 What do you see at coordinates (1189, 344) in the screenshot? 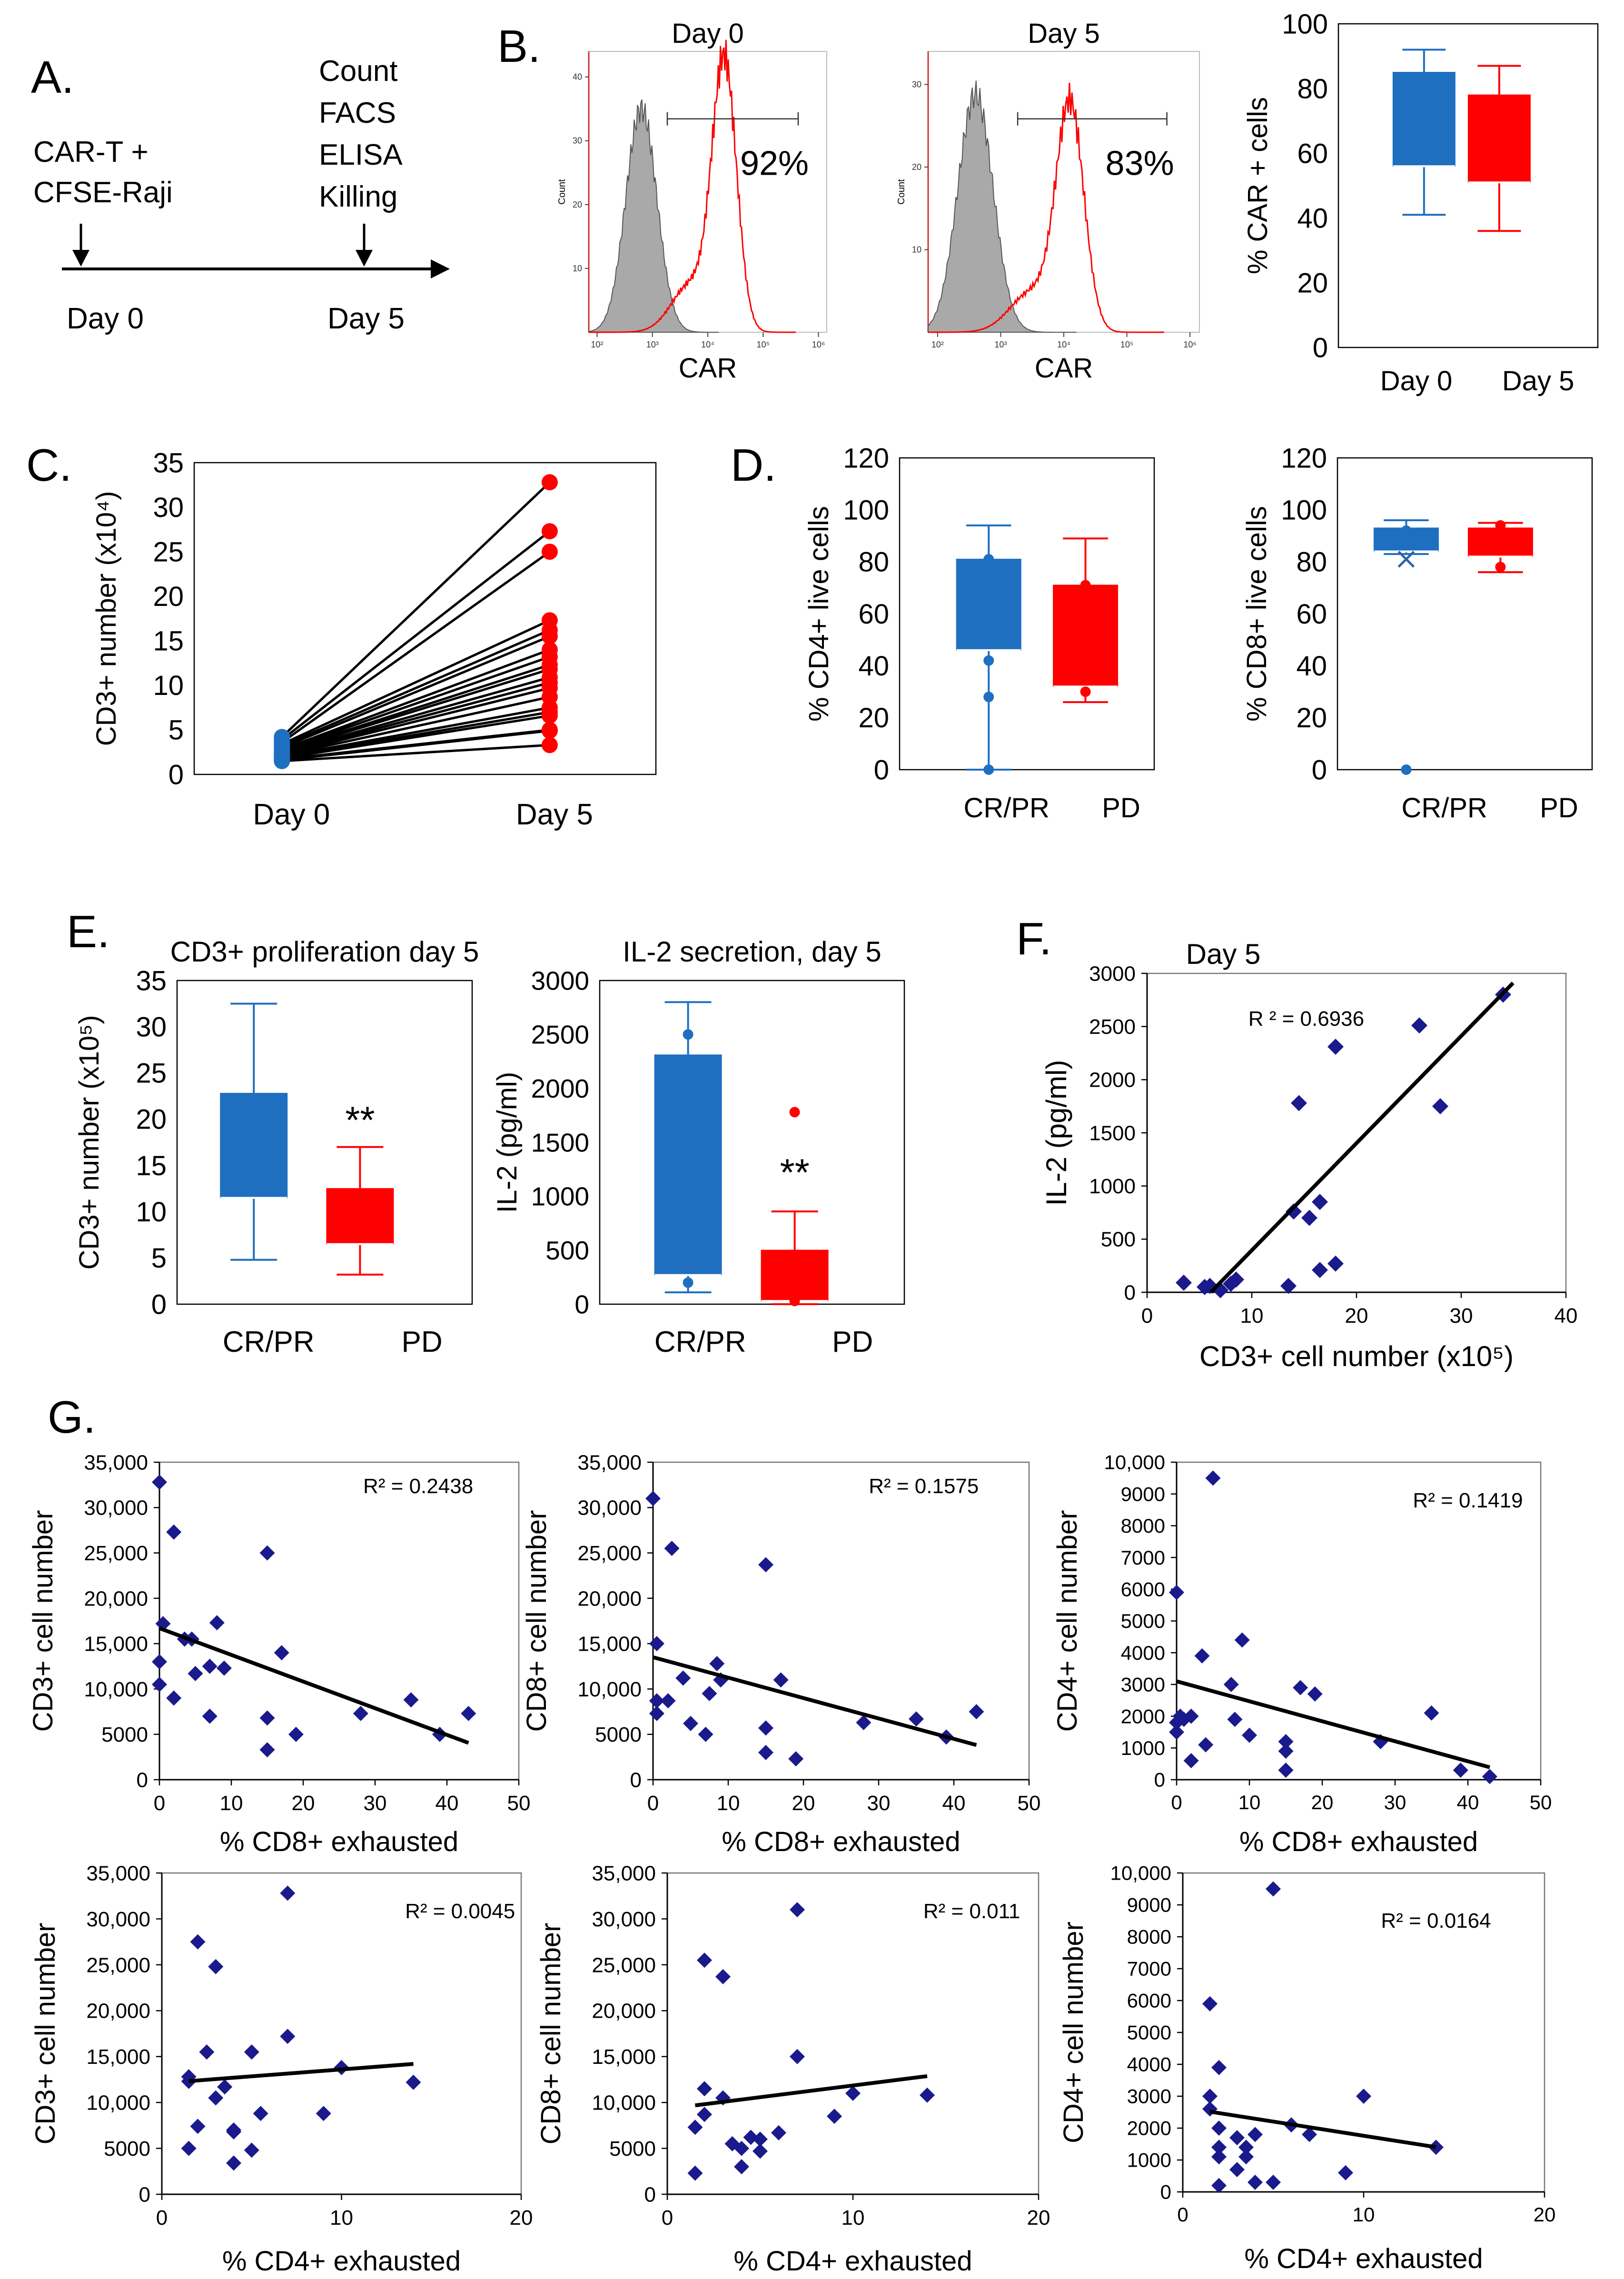
I see `x-tick-label: 10⁶` at bounding box center [1189, 344].